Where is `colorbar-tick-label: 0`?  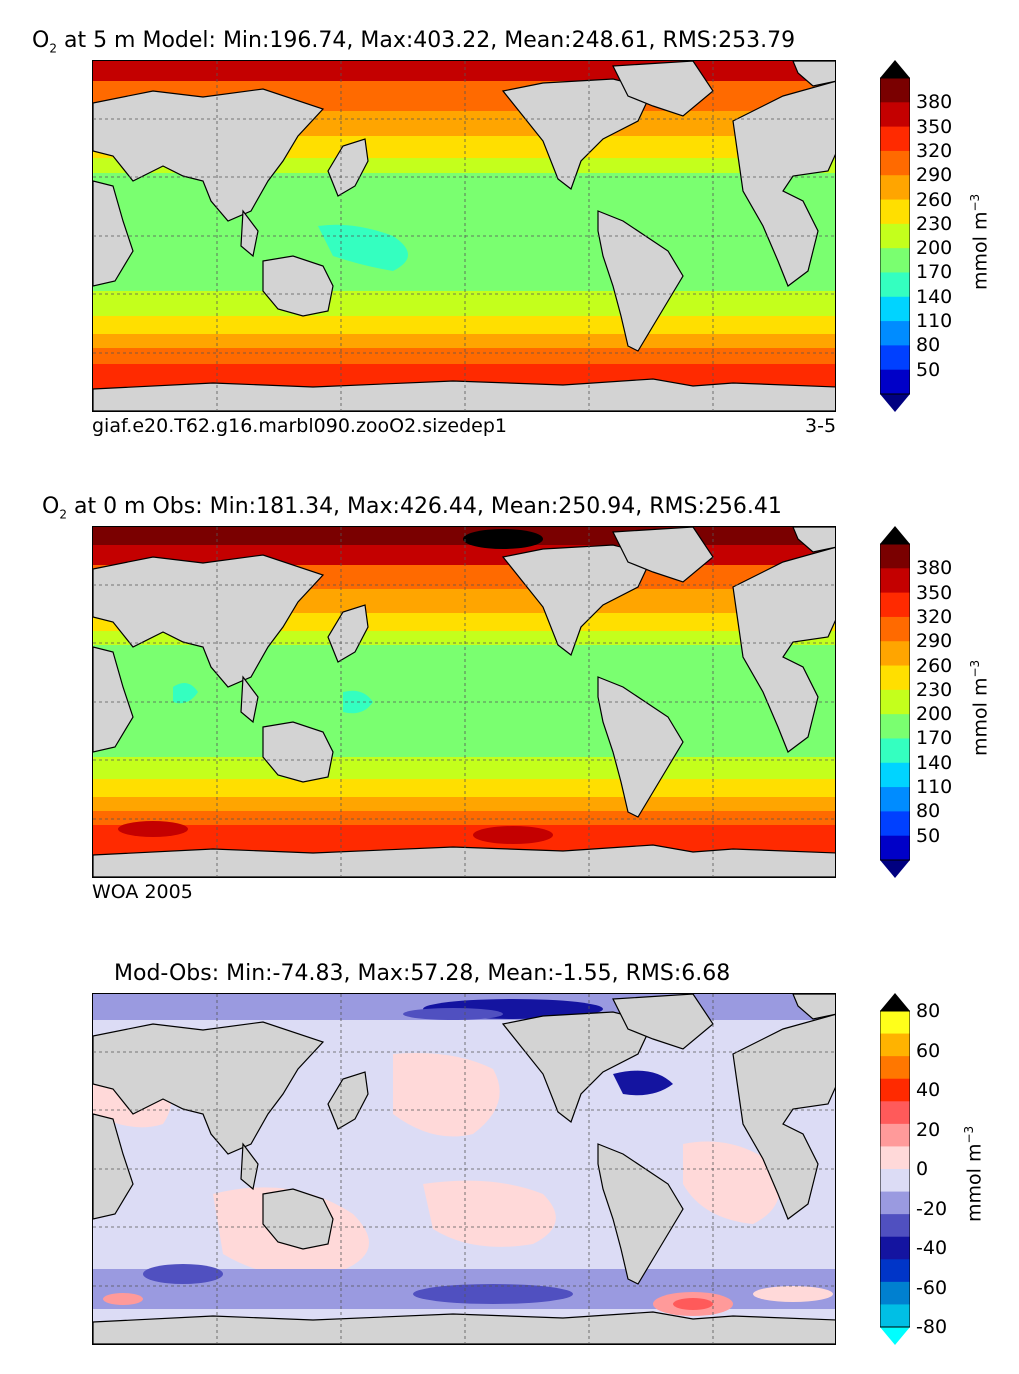 colorbar-tick-label: 0 is located at coordinates (922, 1169).